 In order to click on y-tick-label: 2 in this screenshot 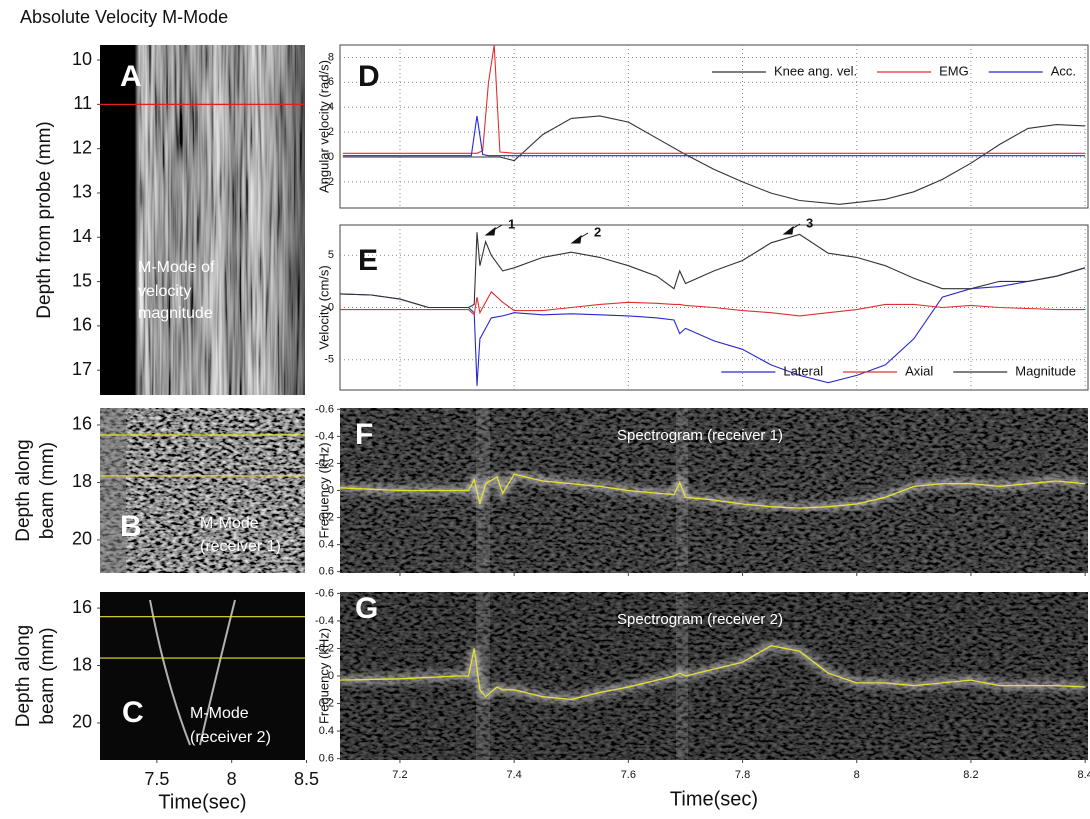, I will do `click(331, 132)`.